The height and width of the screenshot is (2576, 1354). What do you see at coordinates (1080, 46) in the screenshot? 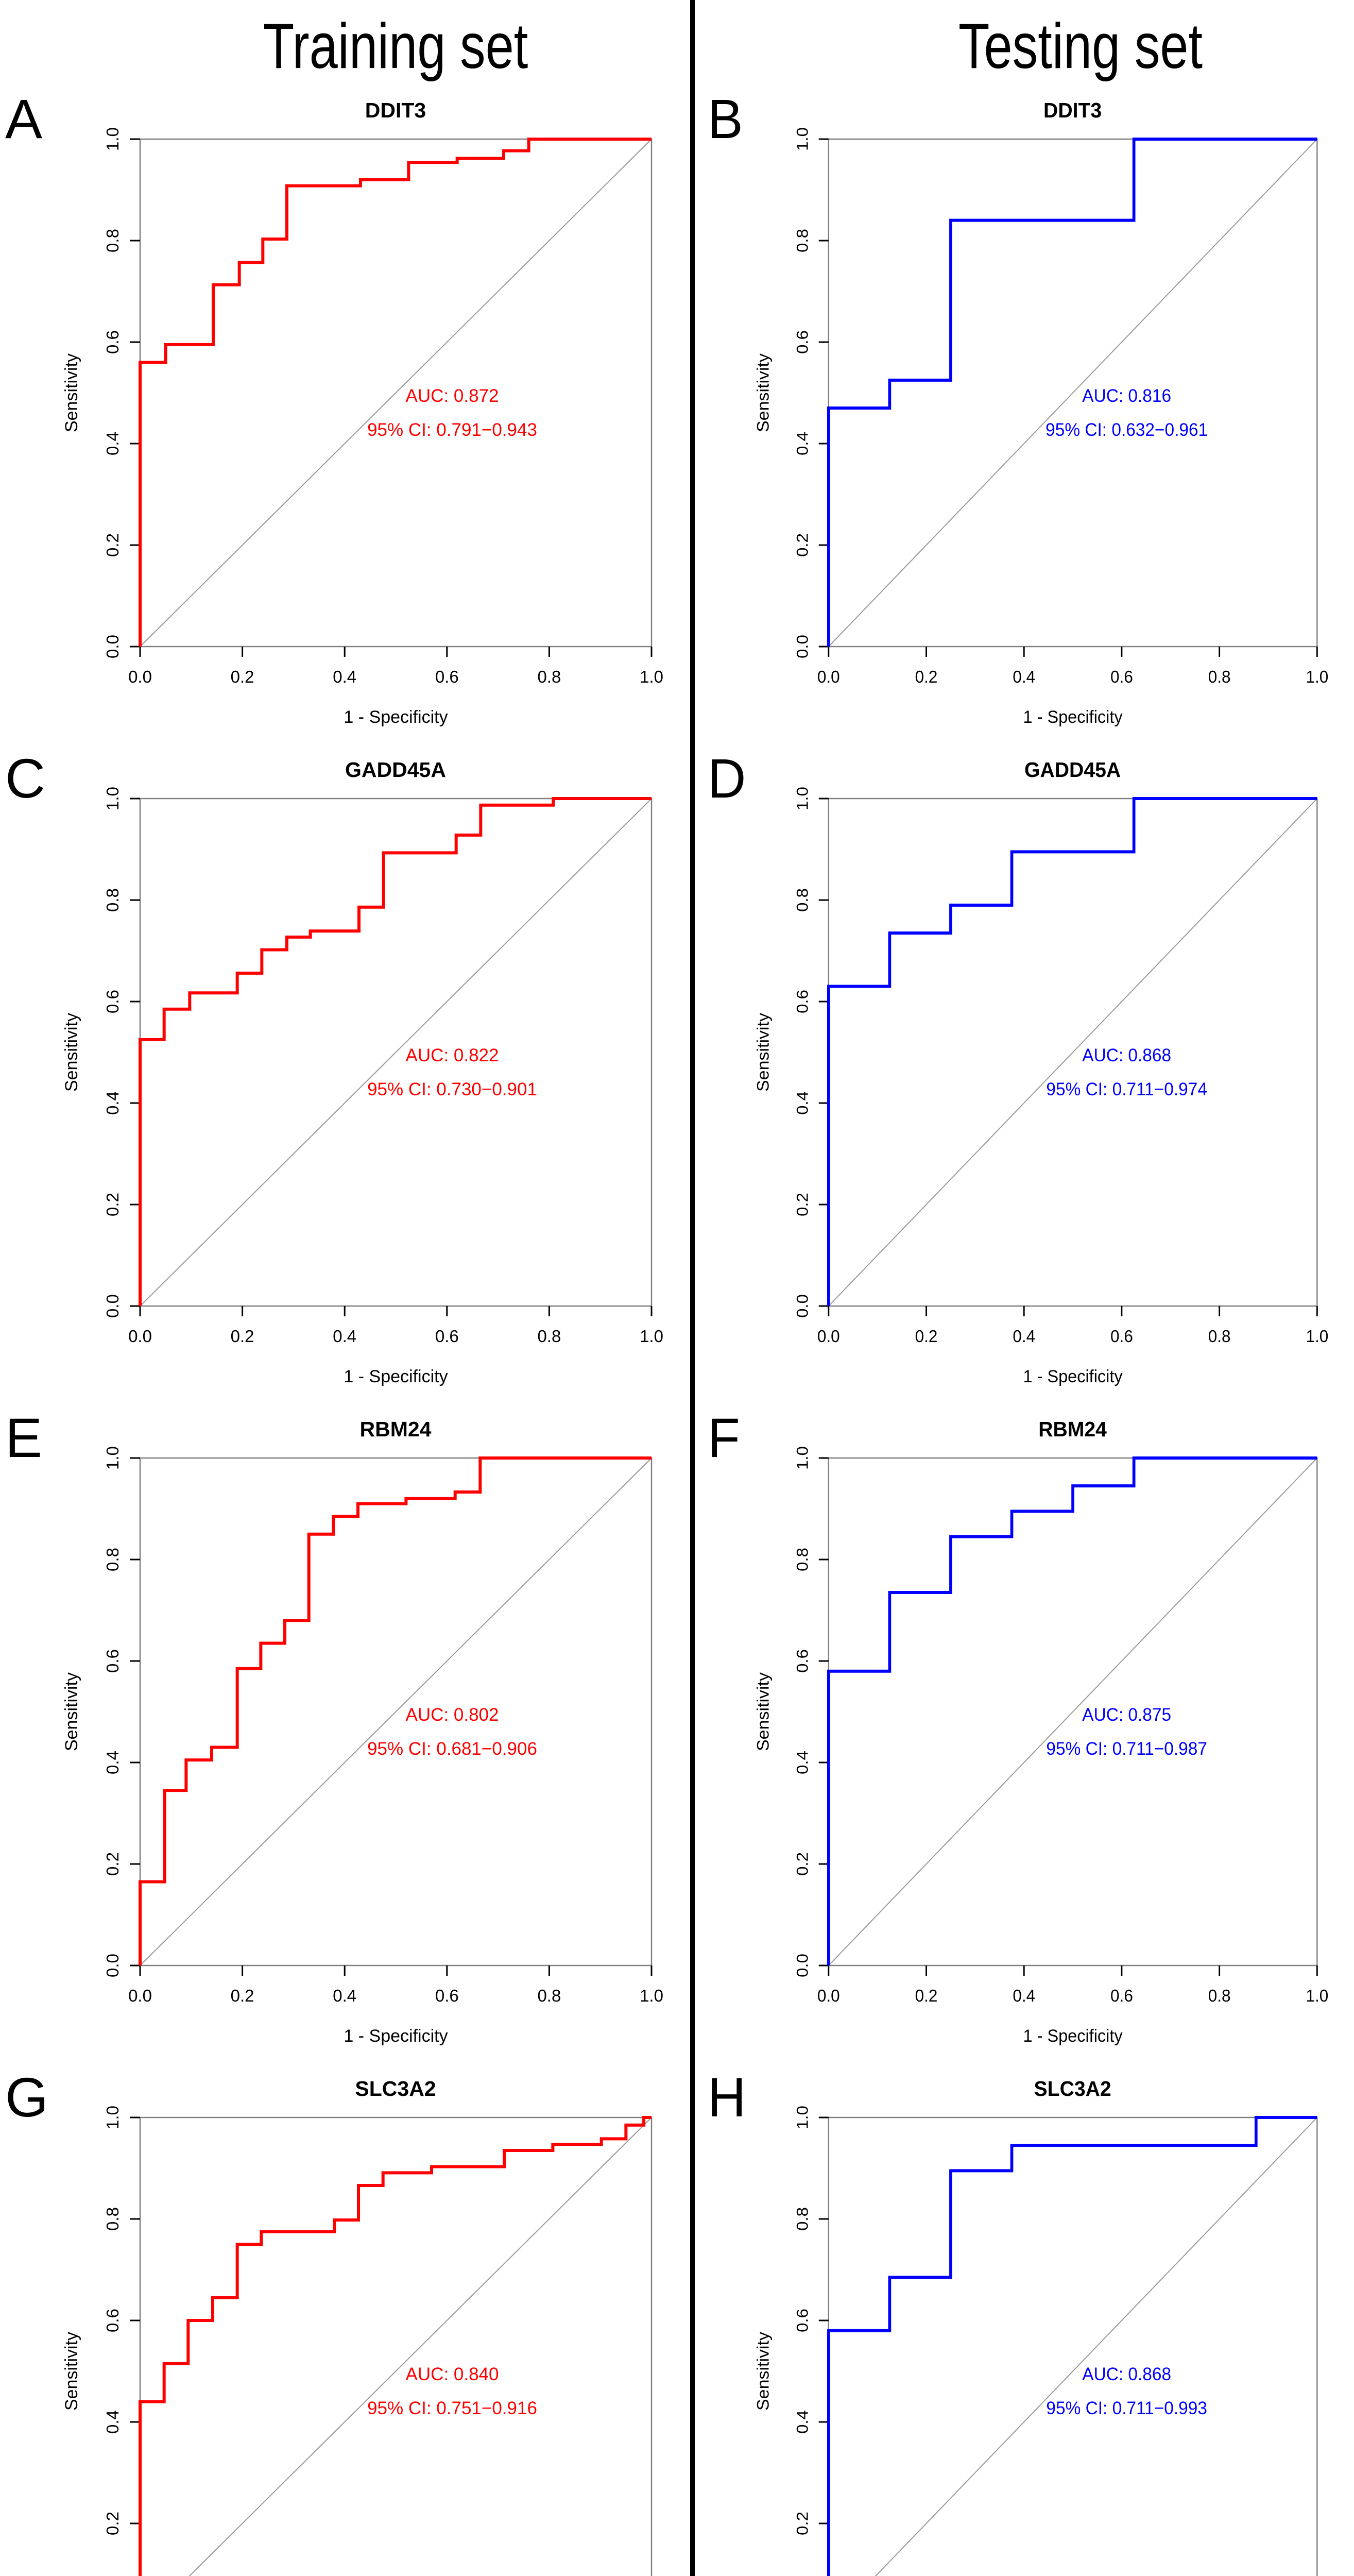
I see `testing-set-header: Testing set` at bounding box center [1080, 46].